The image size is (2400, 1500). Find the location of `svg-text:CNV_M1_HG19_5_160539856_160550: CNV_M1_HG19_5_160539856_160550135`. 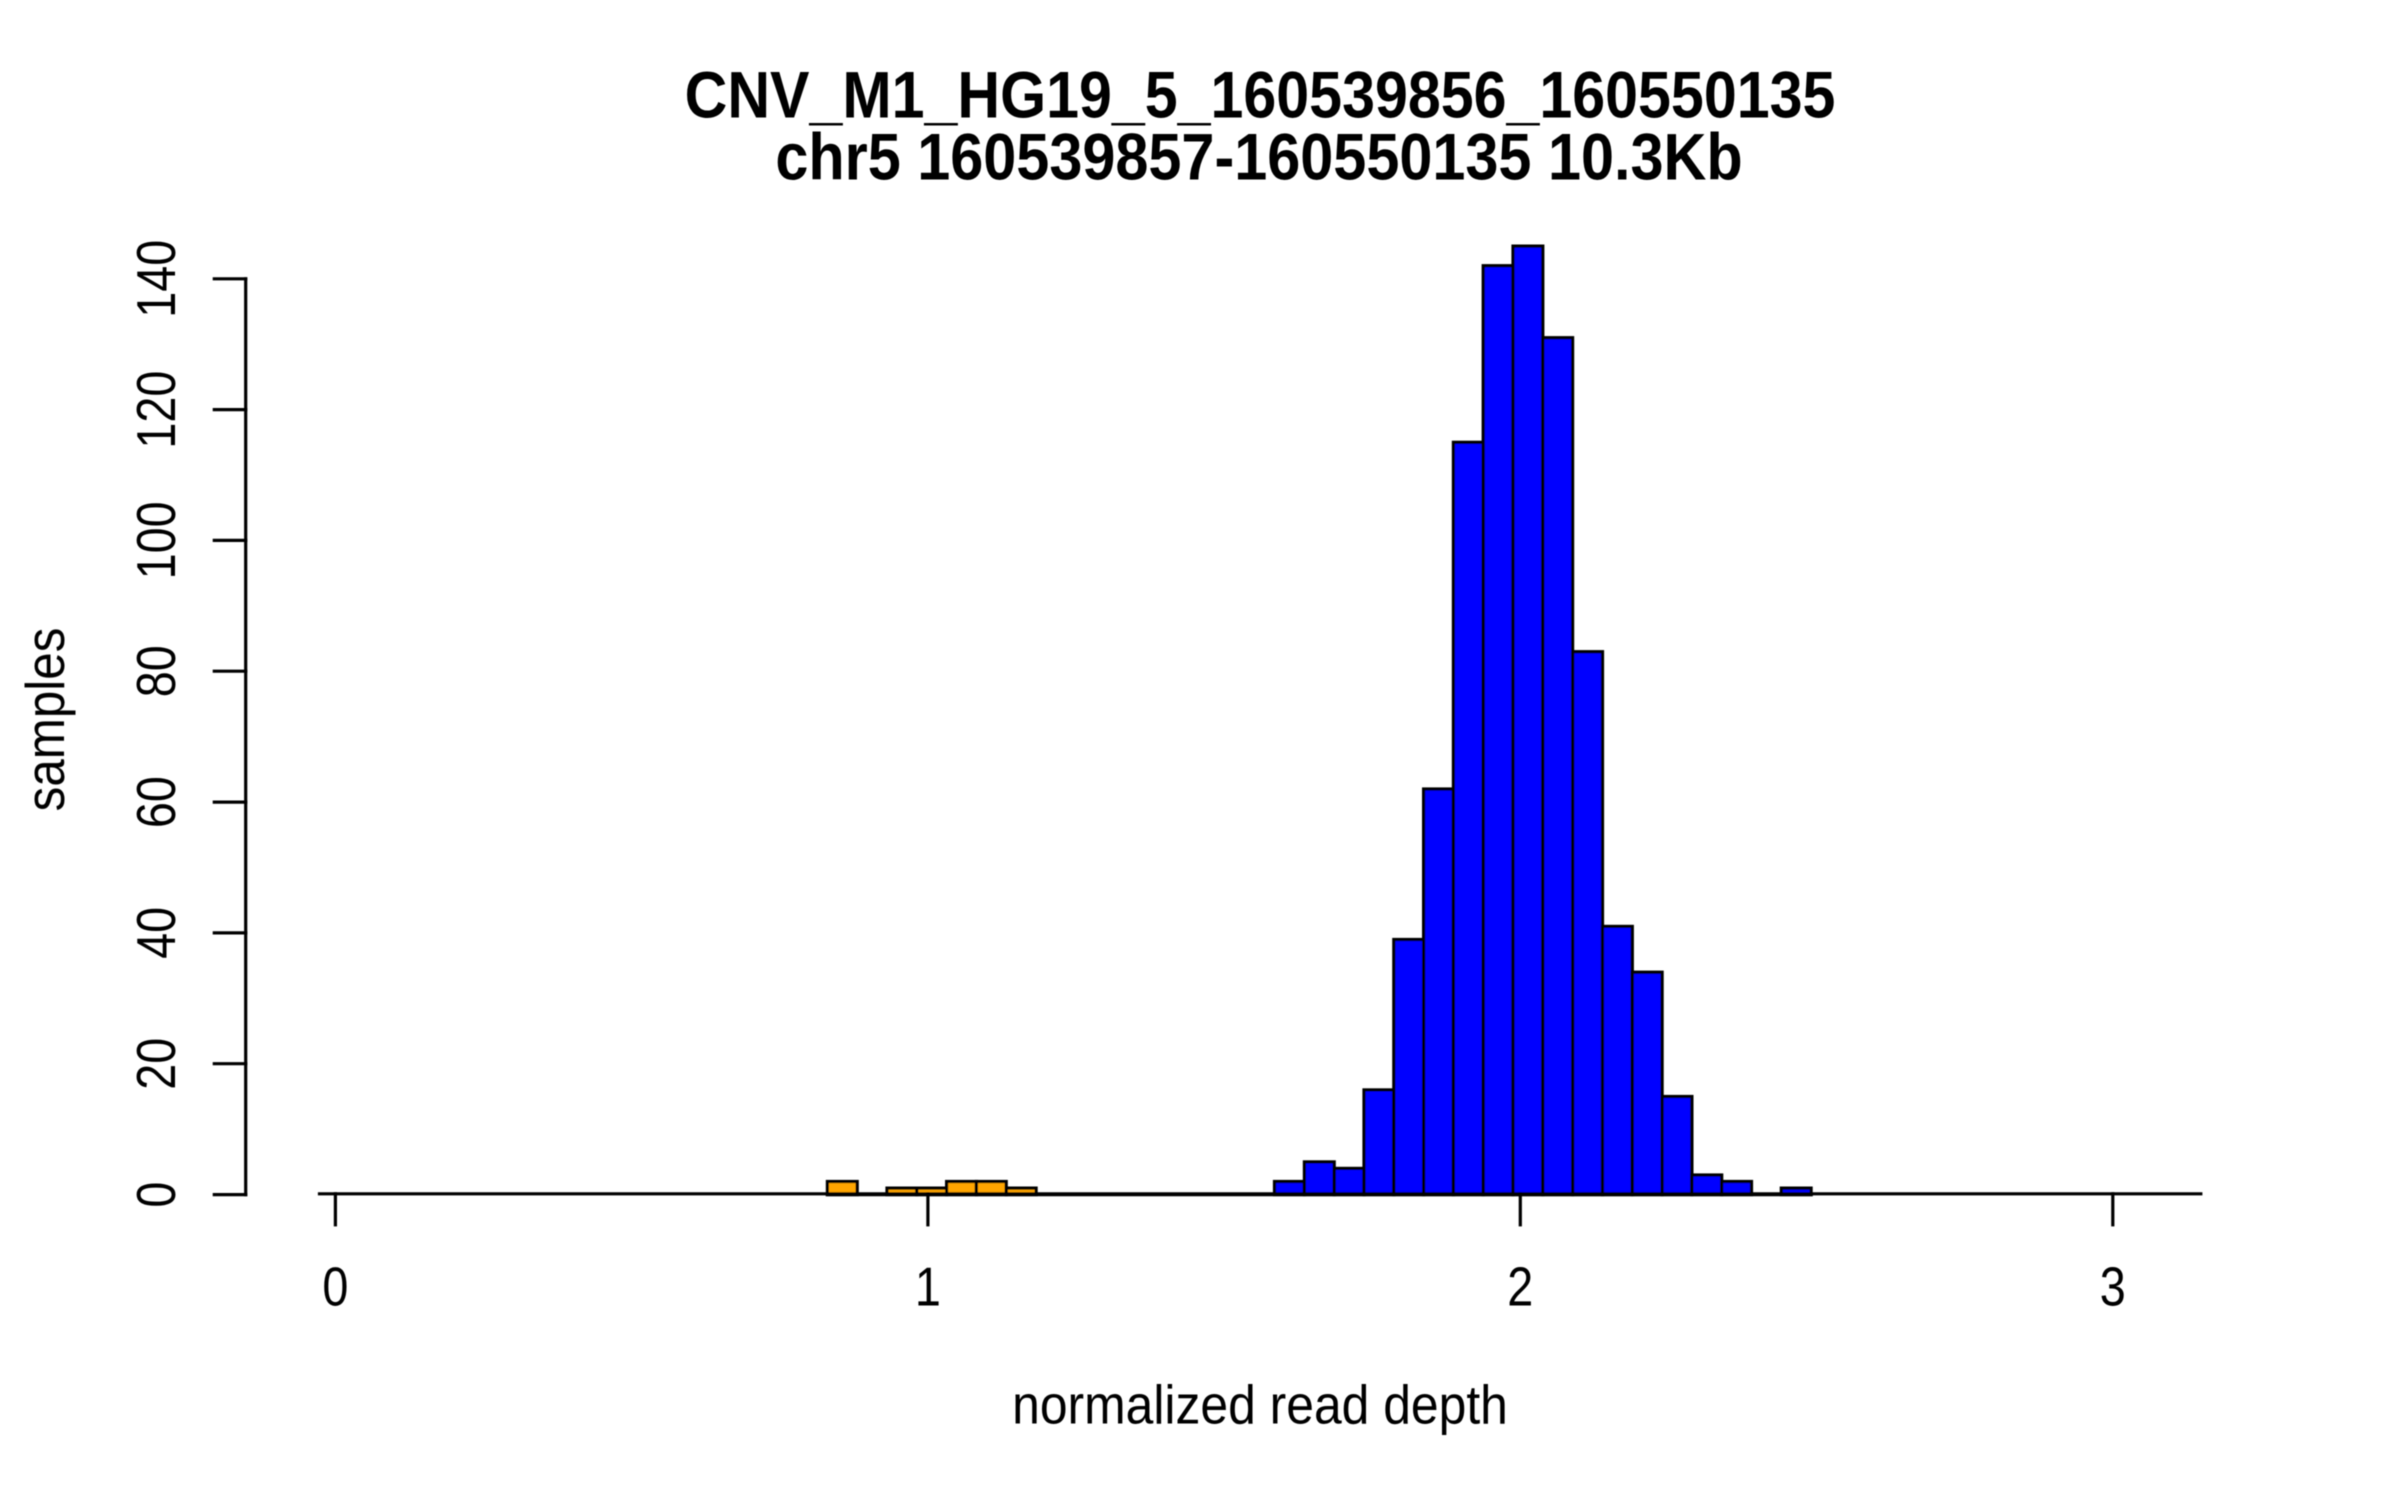

svg-text:CNV_M1_HG19_5_160539856_160550: CNV_M1_HG19_5_160539856_160550135 is located at coordinates (1260, 95).